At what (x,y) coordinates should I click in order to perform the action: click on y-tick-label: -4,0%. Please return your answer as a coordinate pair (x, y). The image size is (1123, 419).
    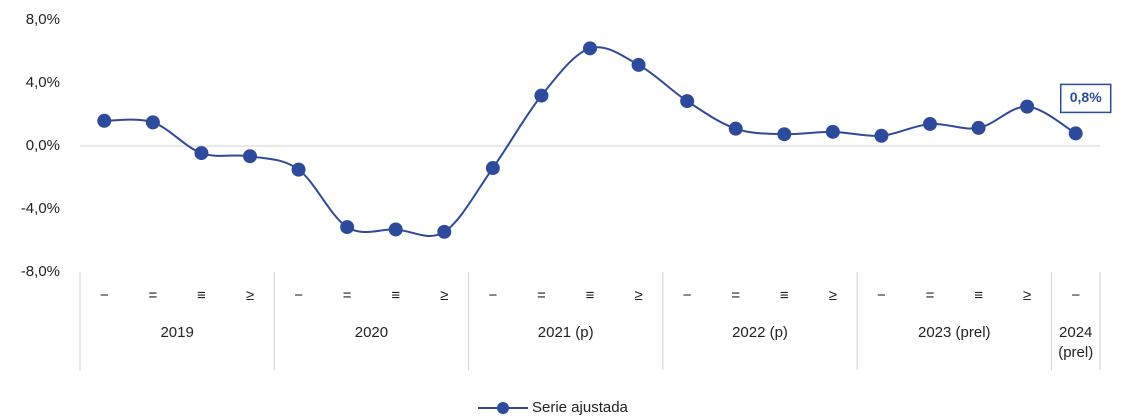
    Looking at the image, I should click on (40, 208).